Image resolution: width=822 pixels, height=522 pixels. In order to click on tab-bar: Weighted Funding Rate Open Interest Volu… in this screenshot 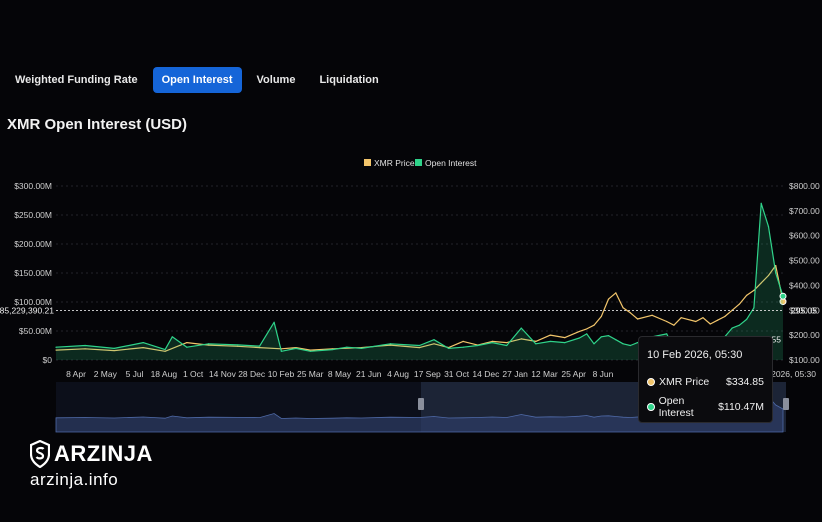, I will do `click(197, 80)`.